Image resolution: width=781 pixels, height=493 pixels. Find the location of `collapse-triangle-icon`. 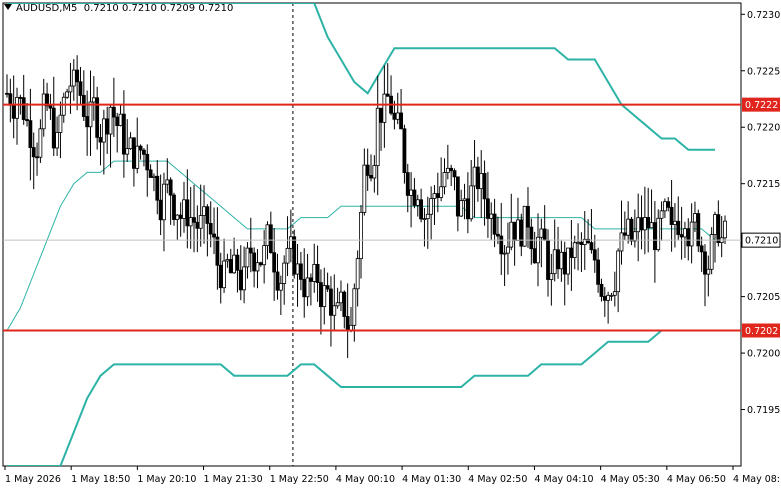

collapse-triangle-icon is located at coordinates (8, 7).